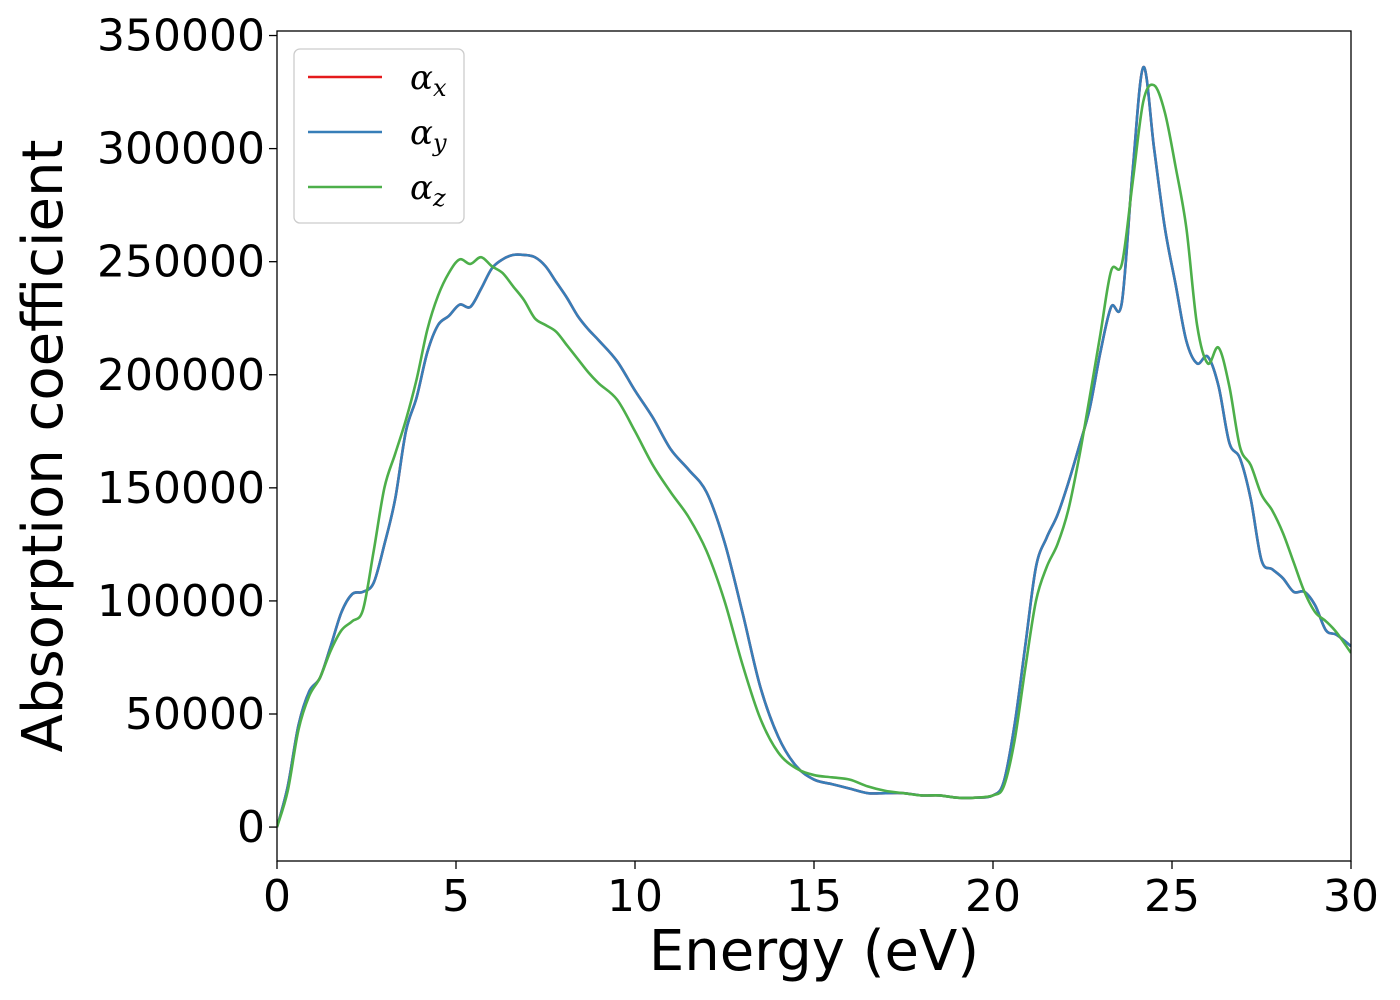  What do you see at coordinates (251, 827) in the screenshot?
I see `y-tick-label: 0` at bounding box center [251, 827].